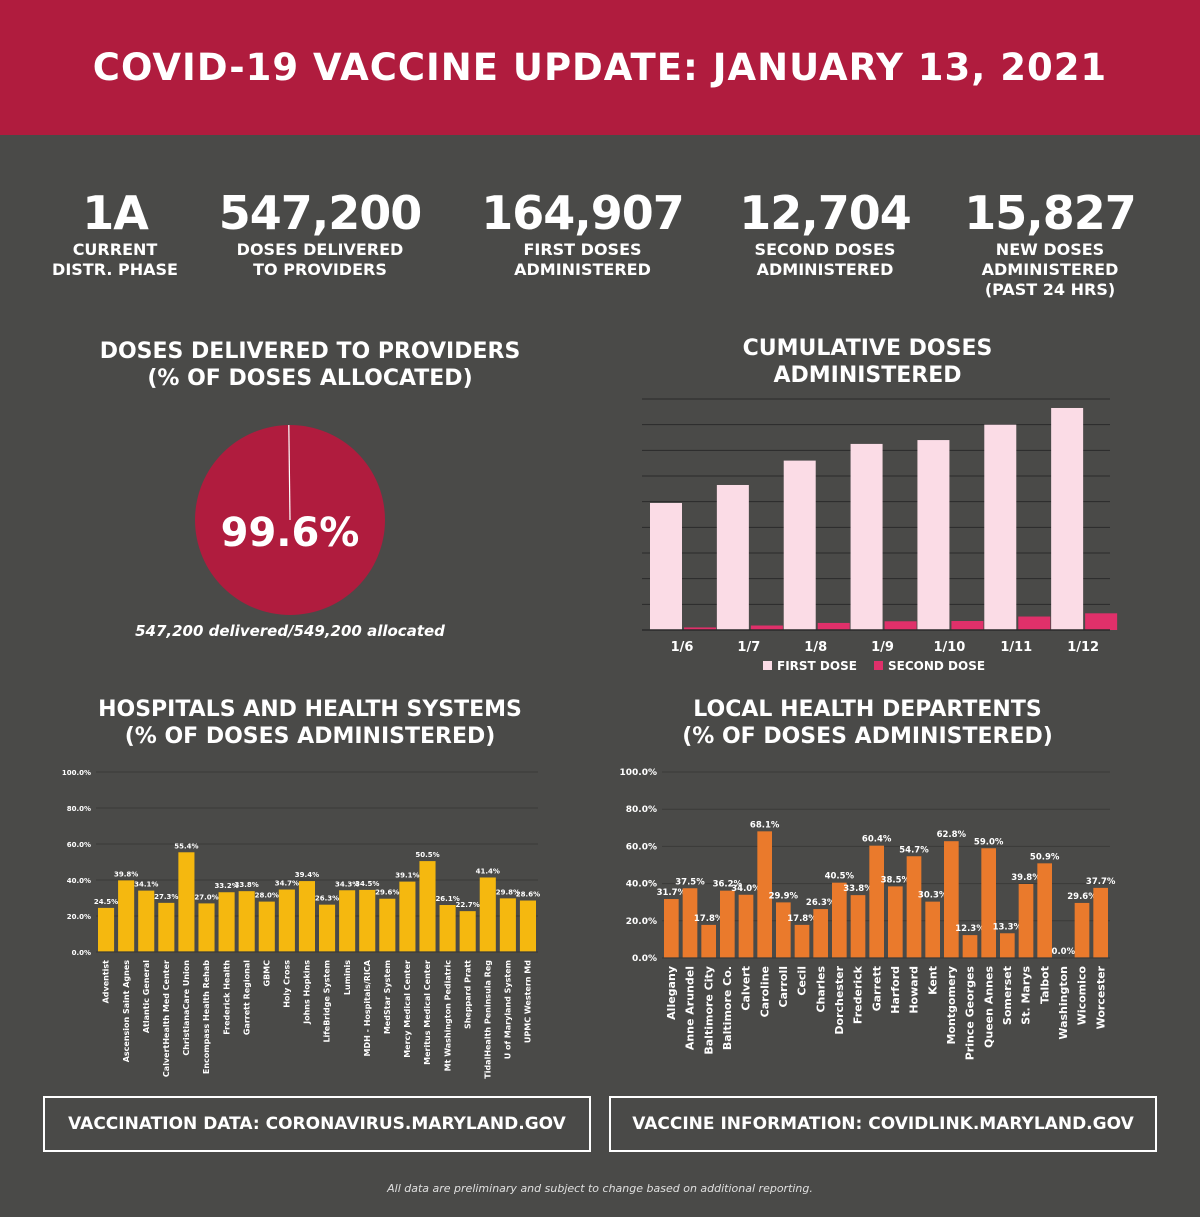 This screenshot has width=1200, height=1217. Describe the element at coordinates (989, 842) in the screenshot. I see `data-label: 59.0%` at that location.